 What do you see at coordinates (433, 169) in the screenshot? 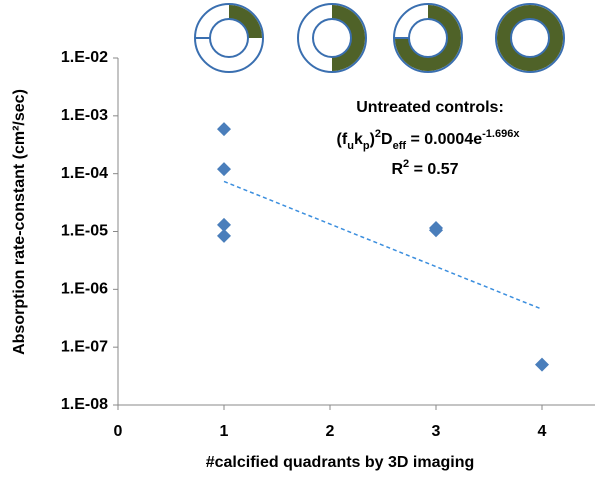
I see `annotation-part: = 0.57` at bounding box center [433, 169].